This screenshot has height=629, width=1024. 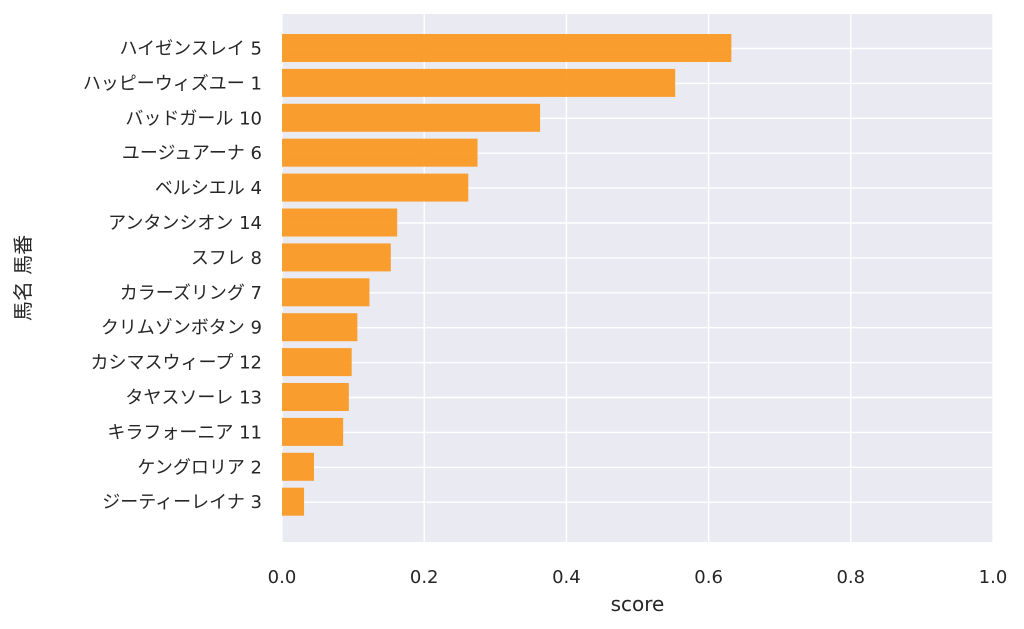 I want to click on y-tick-label: ジーティーレイナ 3, so click(x=182, y=502).